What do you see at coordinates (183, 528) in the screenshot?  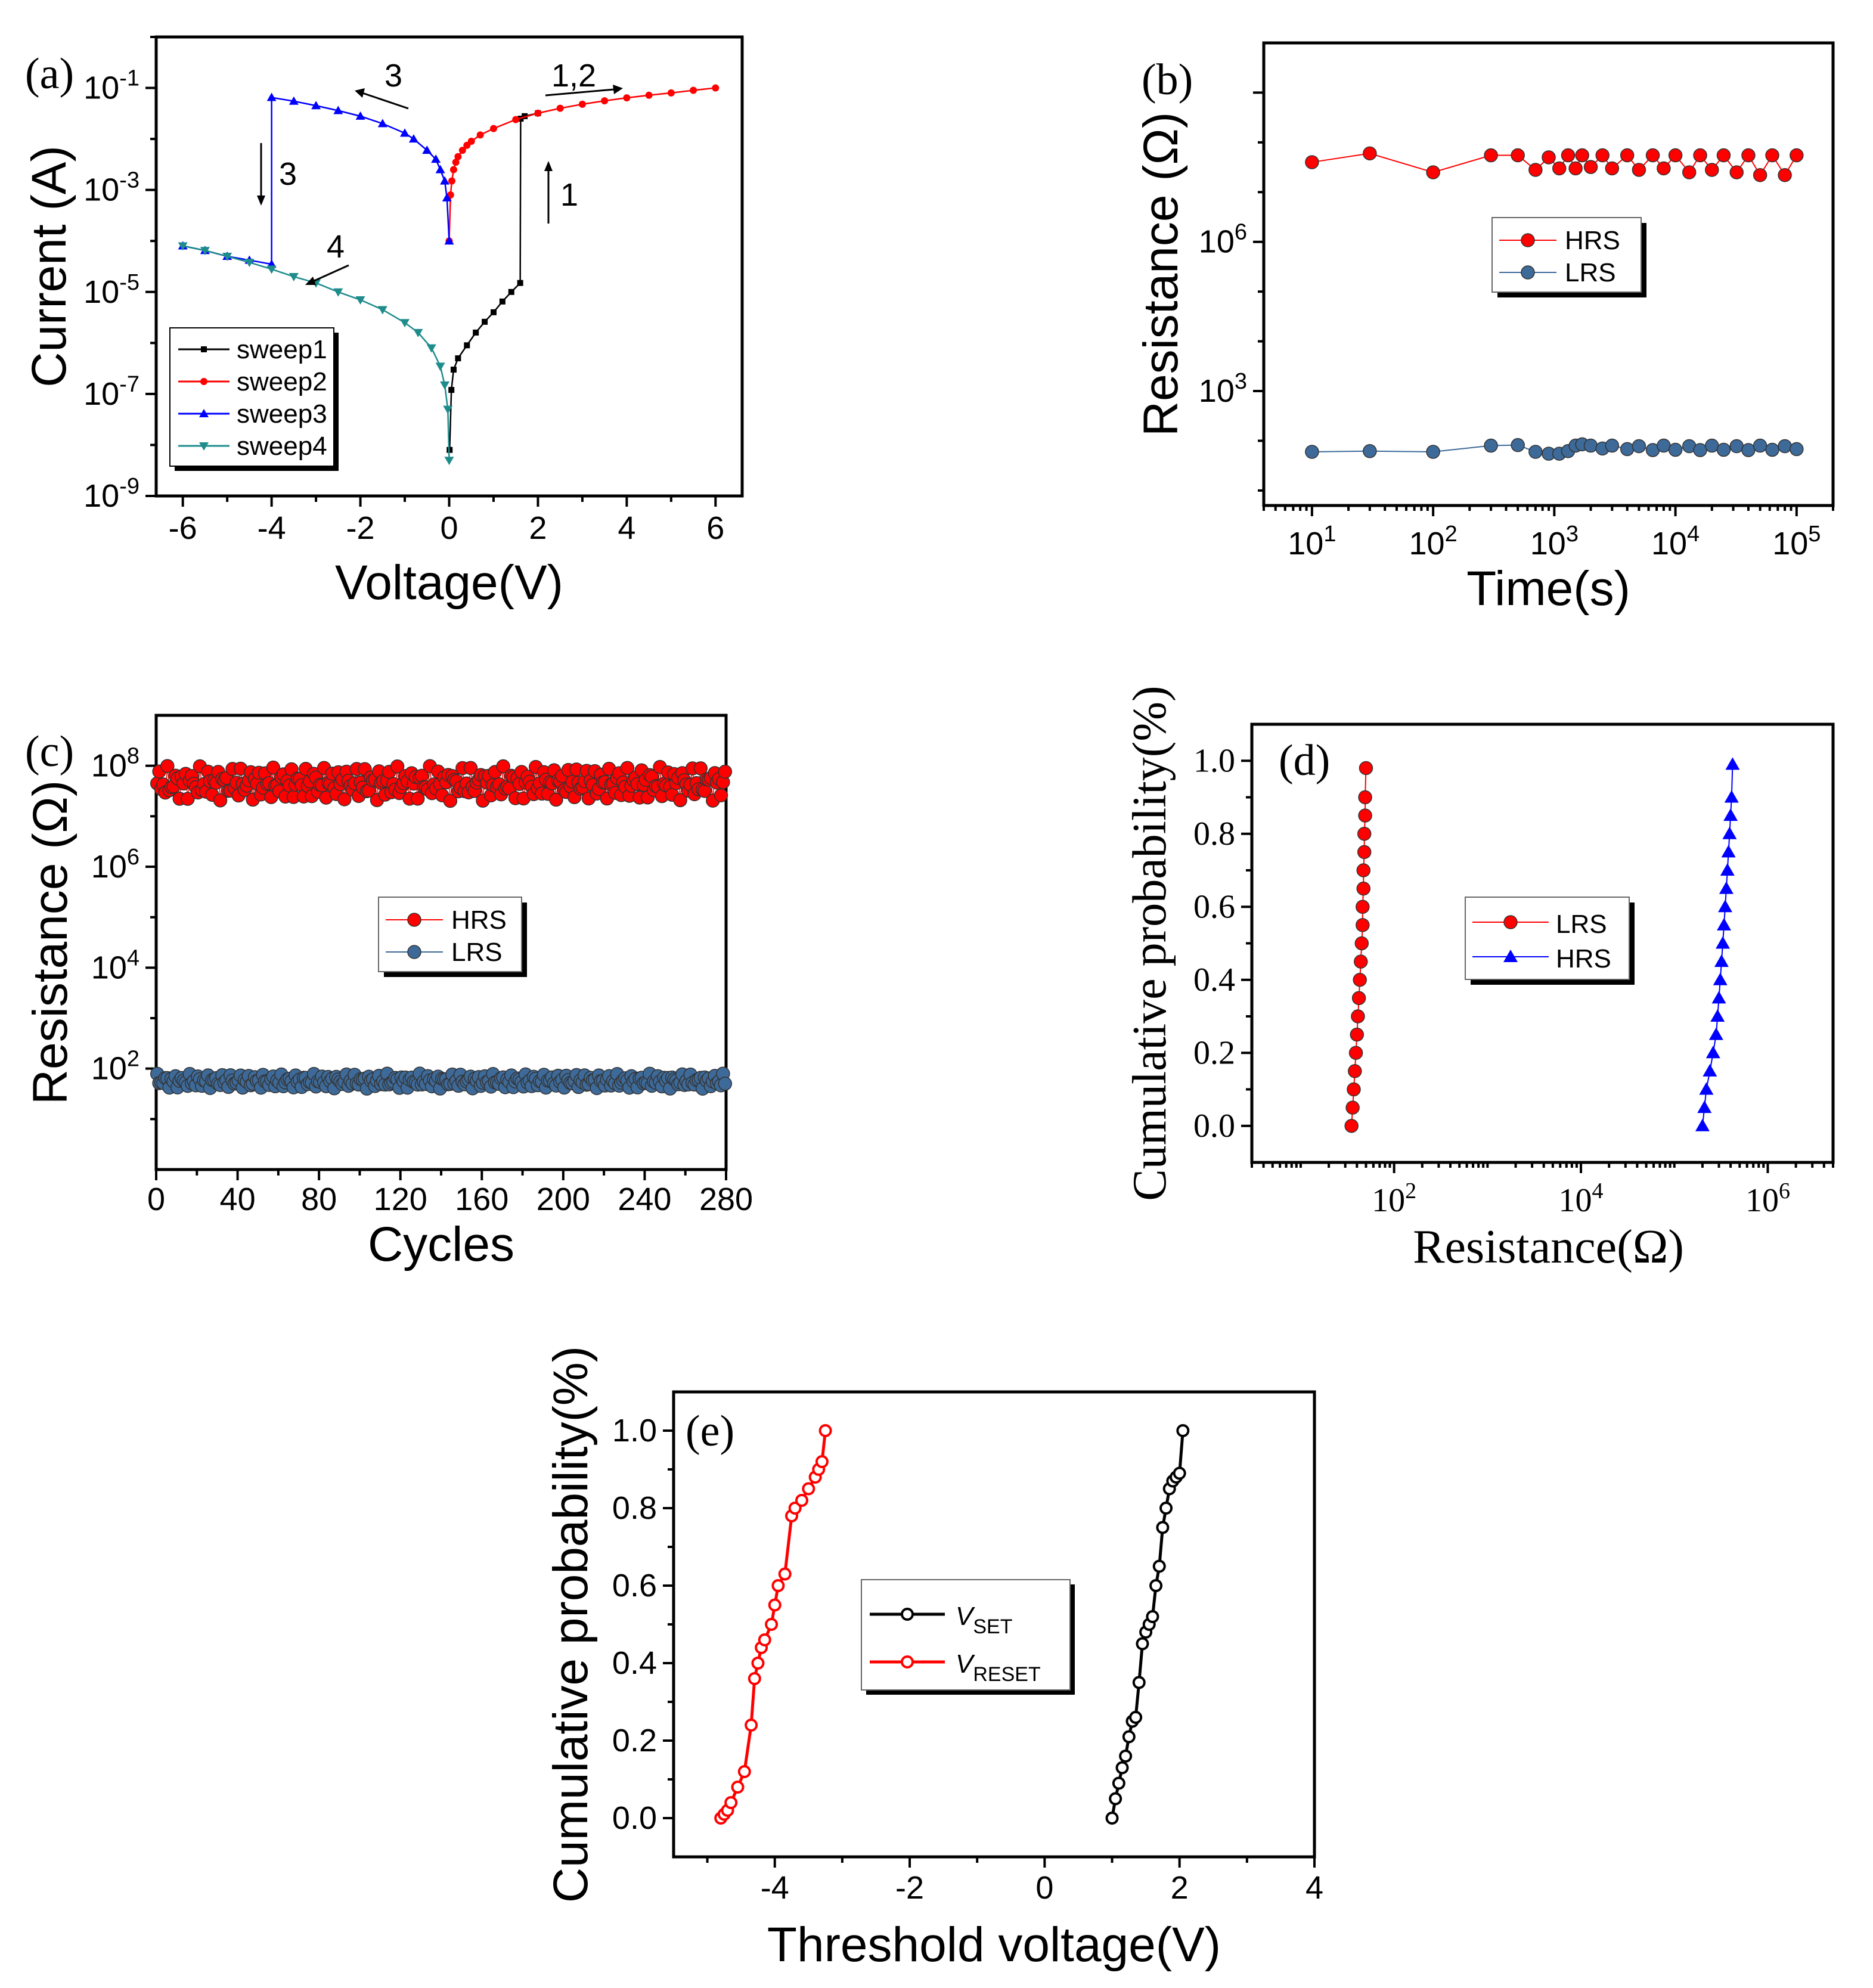 I see `x-tick-label-a: -6` at bounding box center [183, 528].